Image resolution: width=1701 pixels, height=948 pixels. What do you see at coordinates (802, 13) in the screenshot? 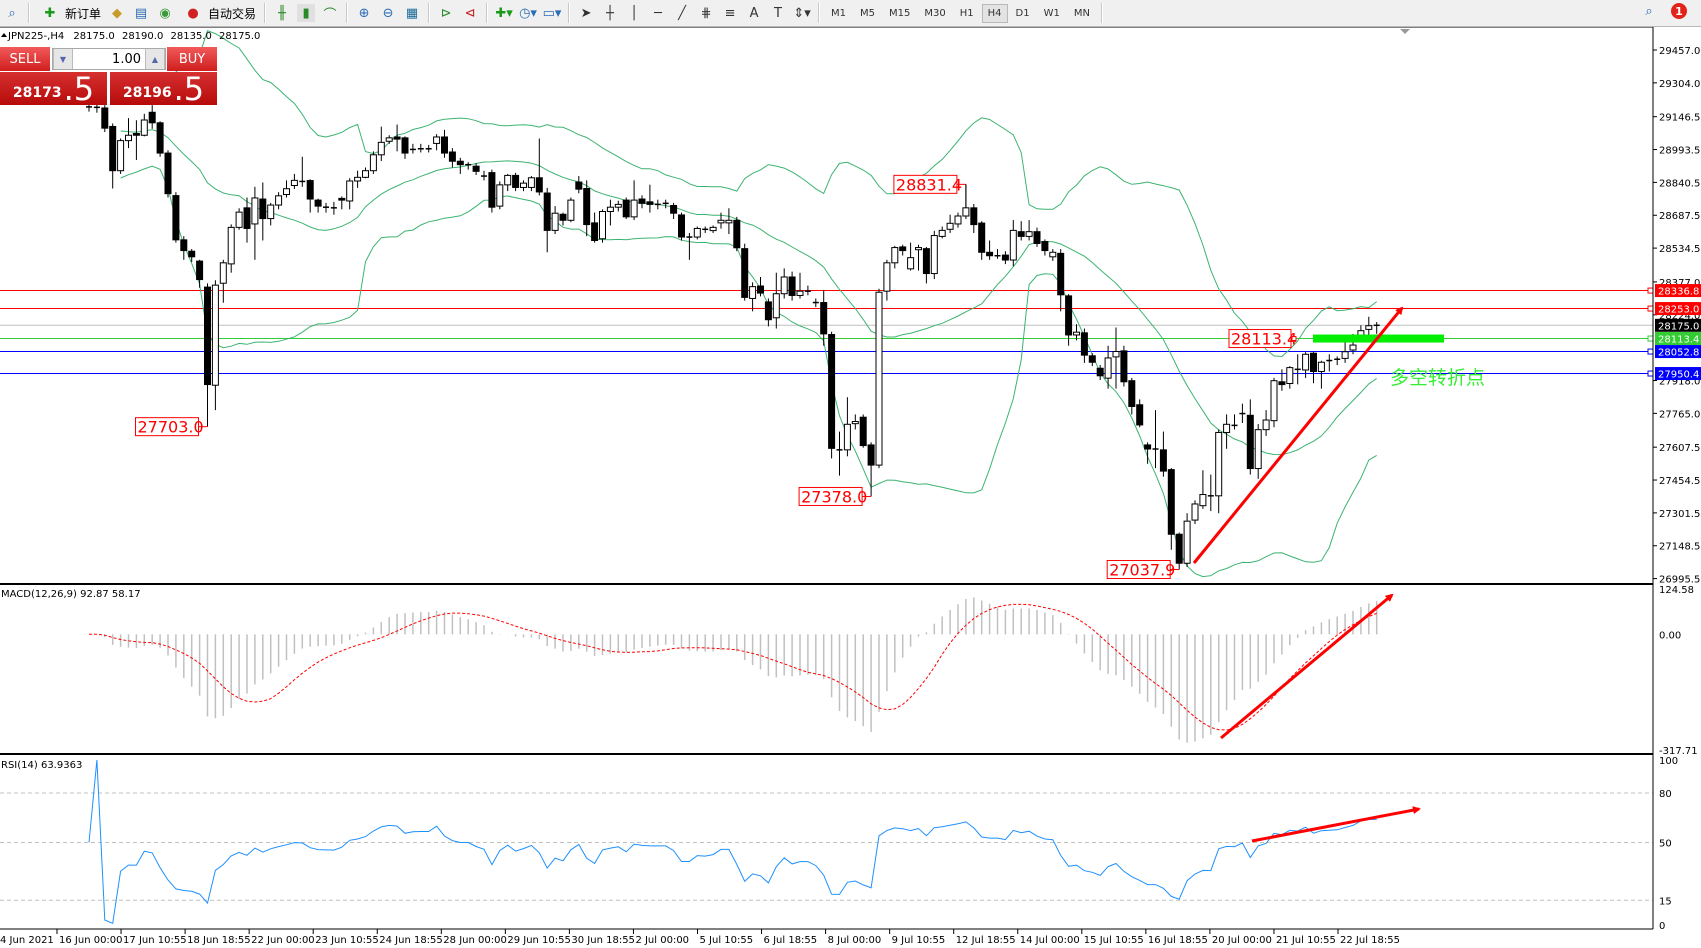
I see `arrows-icon: ⇕▾` at bounding box center [802, 13].